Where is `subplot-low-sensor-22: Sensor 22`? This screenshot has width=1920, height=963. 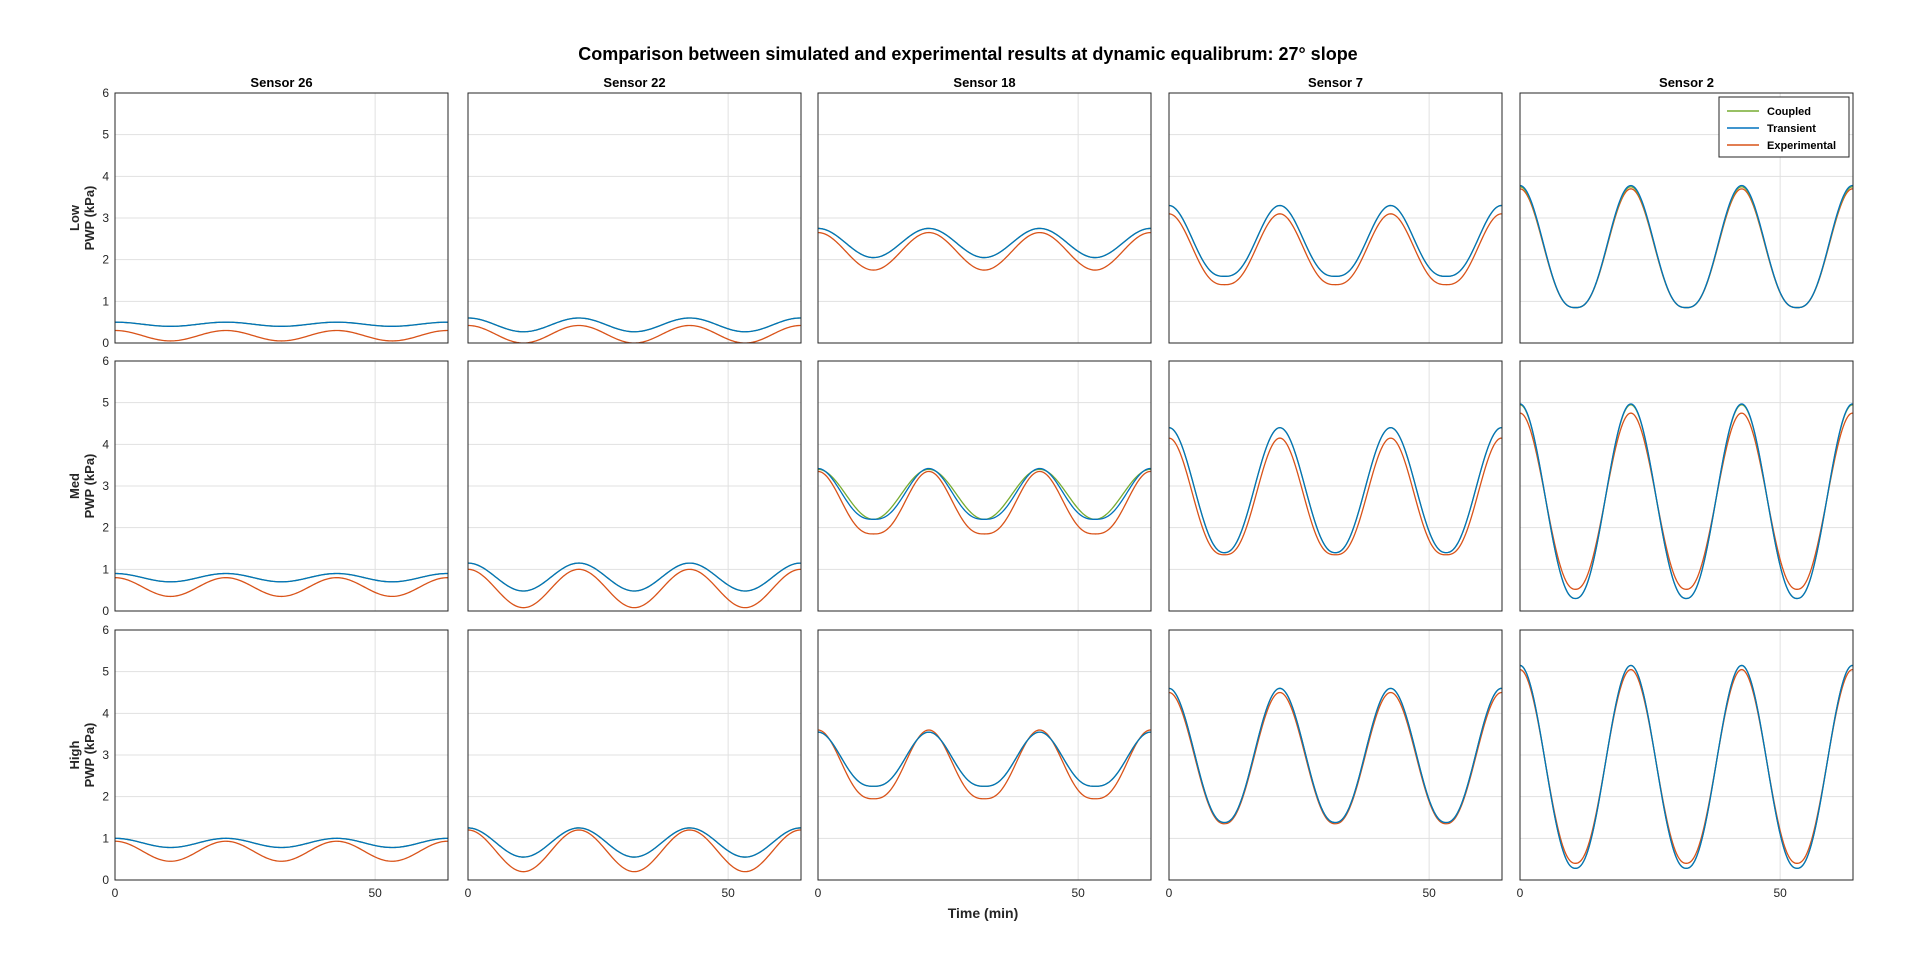
subplot-low-sensor-22: Sensor 22 is located at coordinates (634, 209).